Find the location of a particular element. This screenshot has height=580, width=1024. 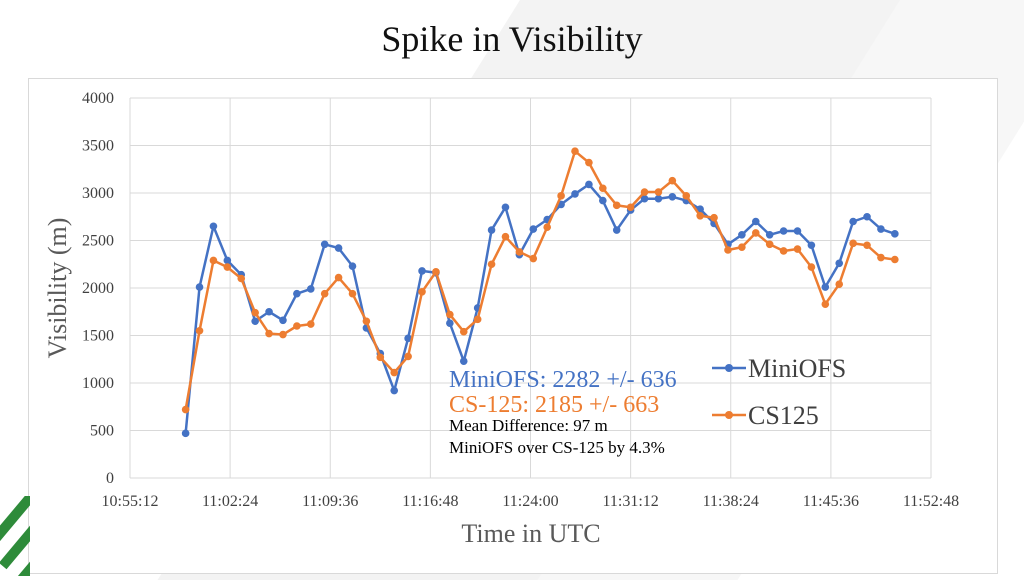

legend-label-cs125: CS125 is located at coordinates (783, 415).